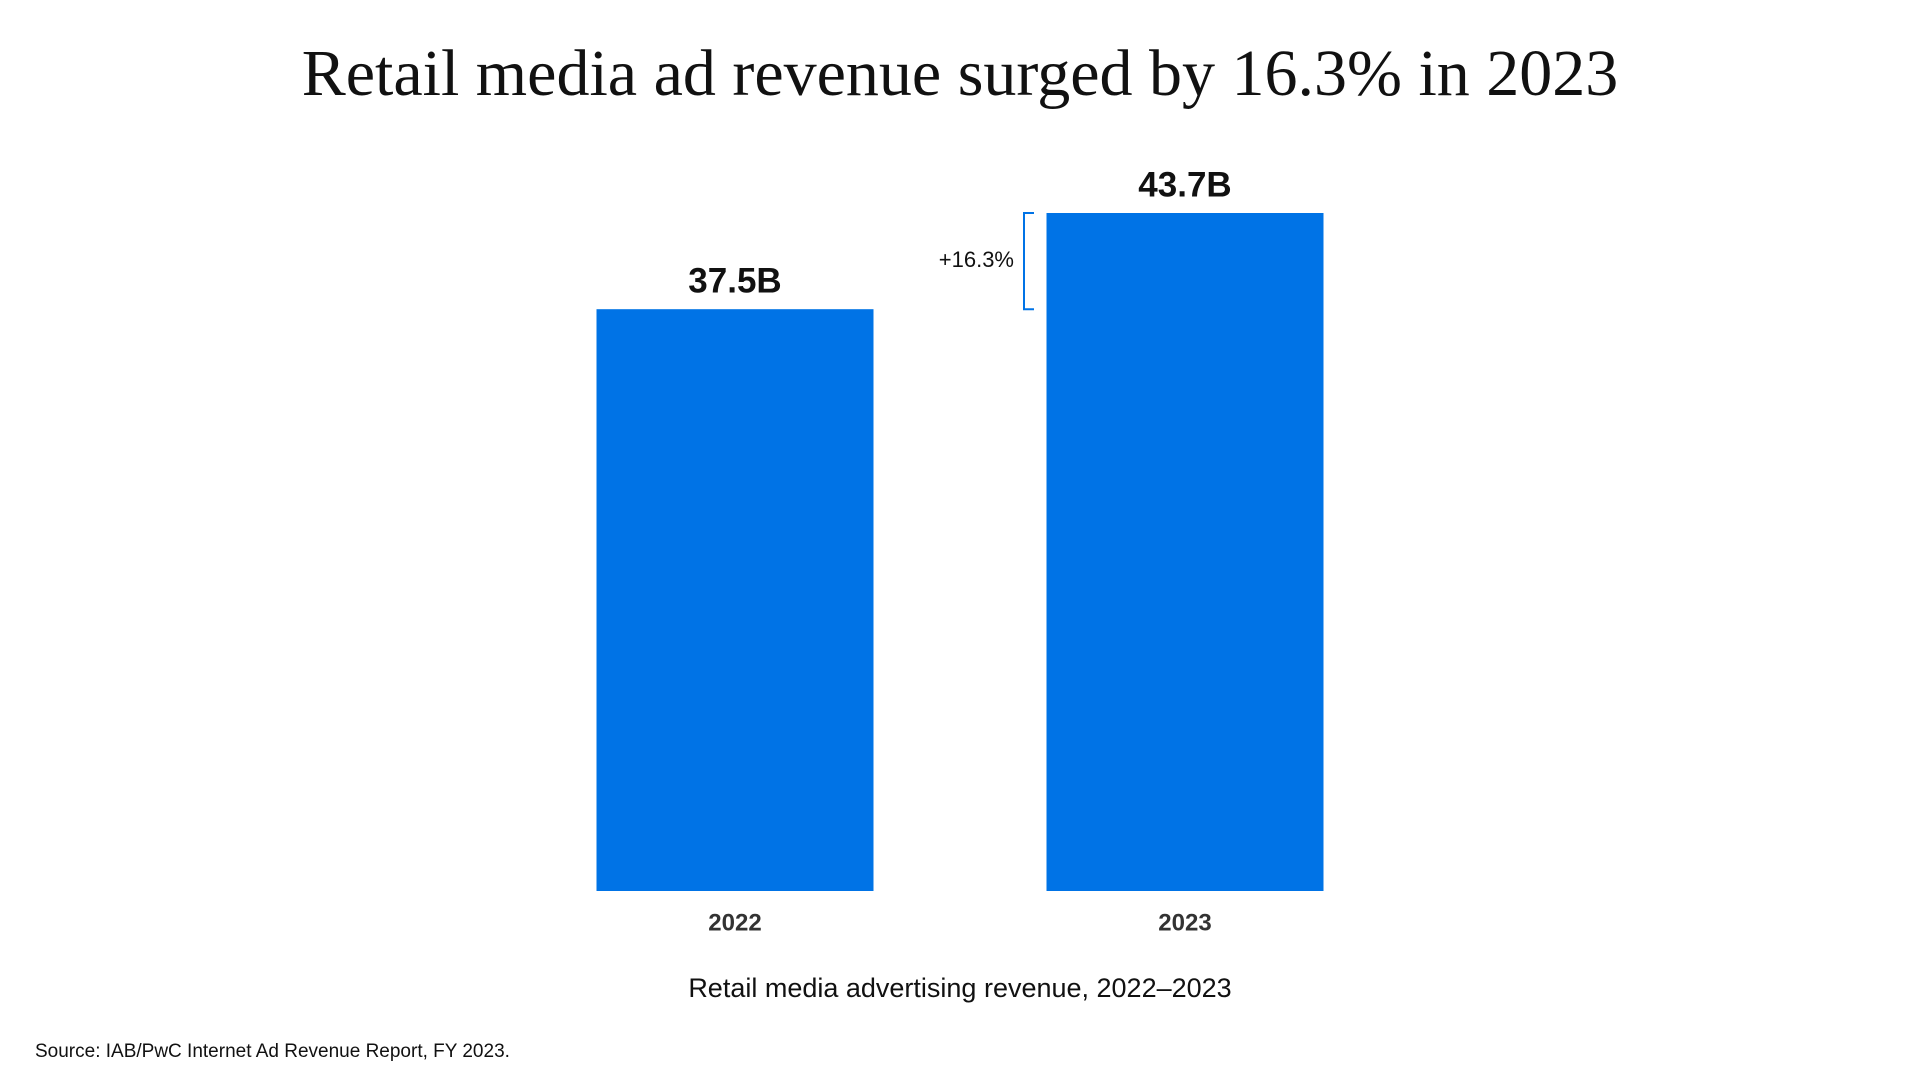 The width and height of the screenshot is (1920, 1080). What do you see at coordinates (1028, 261) in the screenshot?
I see `annotation-bracket` at bounding box center [1028, 261].